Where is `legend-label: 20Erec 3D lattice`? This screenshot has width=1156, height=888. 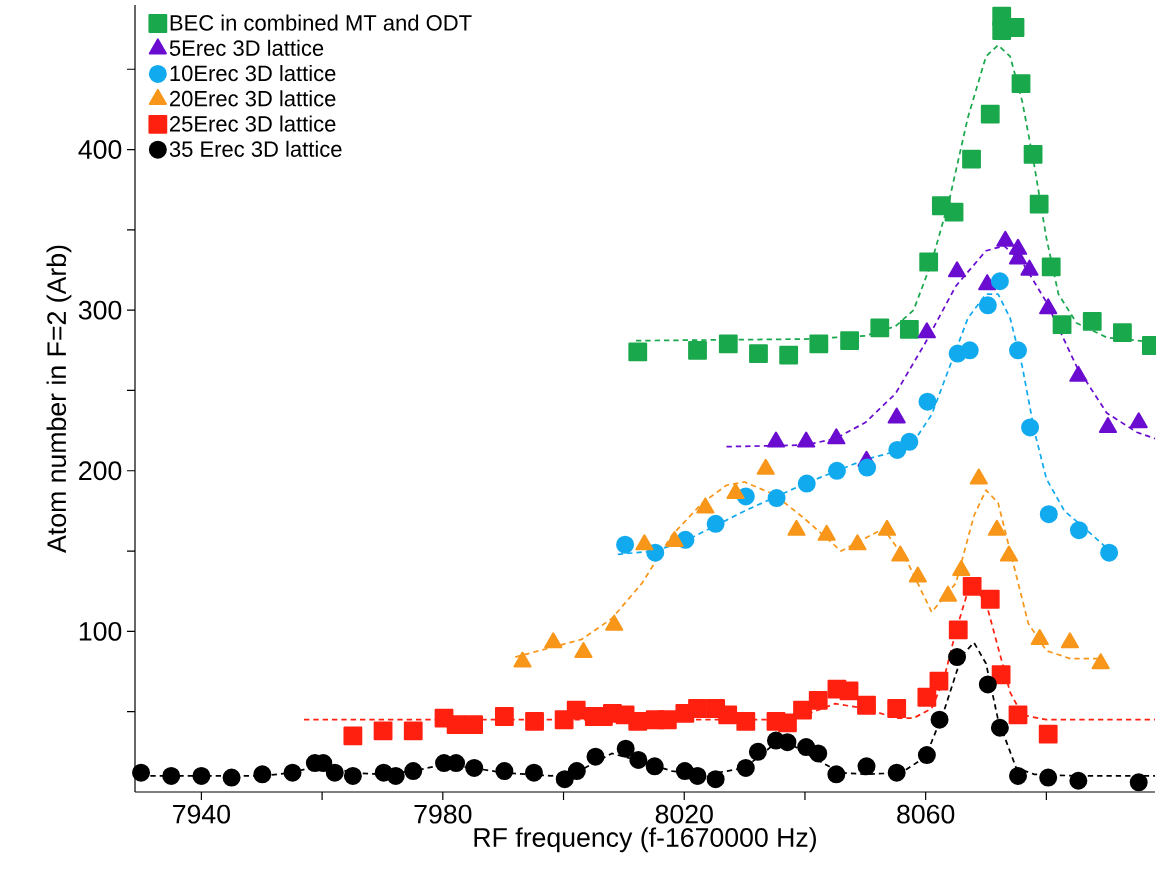 legend-label: 20Erec 3D lattice is located at coordinates (253, 98).